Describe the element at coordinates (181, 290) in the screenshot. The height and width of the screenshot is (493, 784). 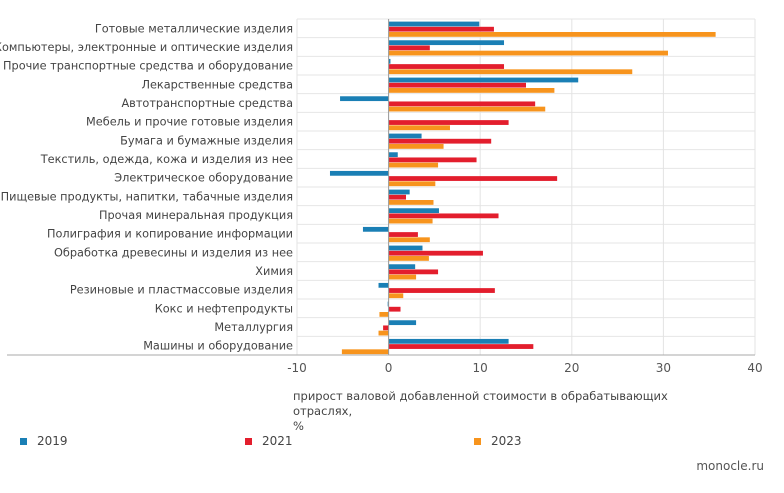
I see `category-label: Резиновые и пластмассовые изделия` at that location.